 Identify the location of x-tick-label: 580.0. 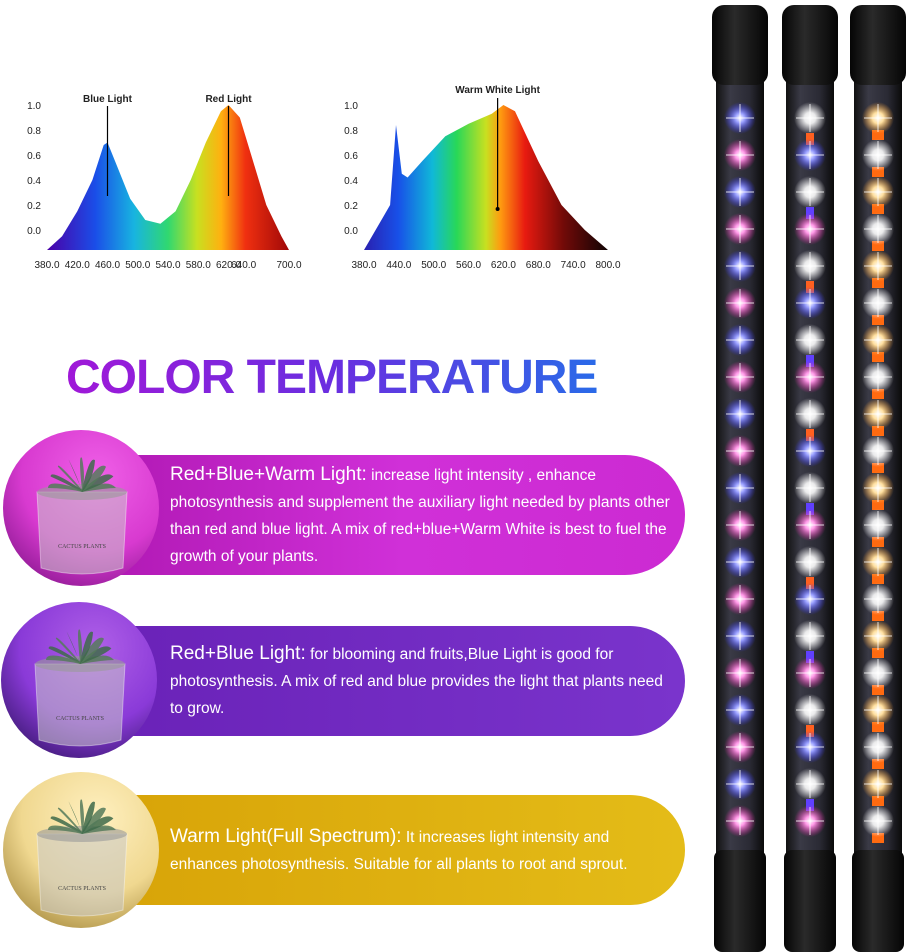
(198, 265).